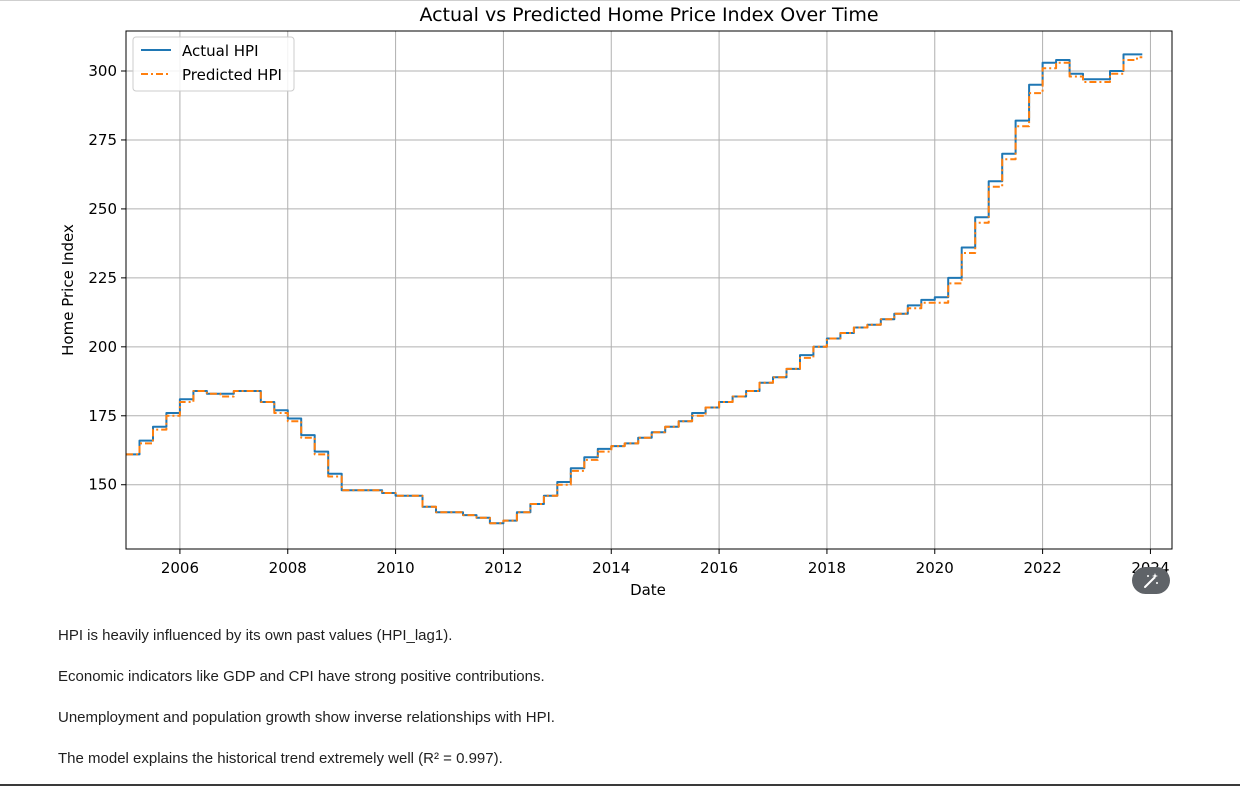 The image size is (1240, 790). I want to click on top-divider, so click(620, 0).